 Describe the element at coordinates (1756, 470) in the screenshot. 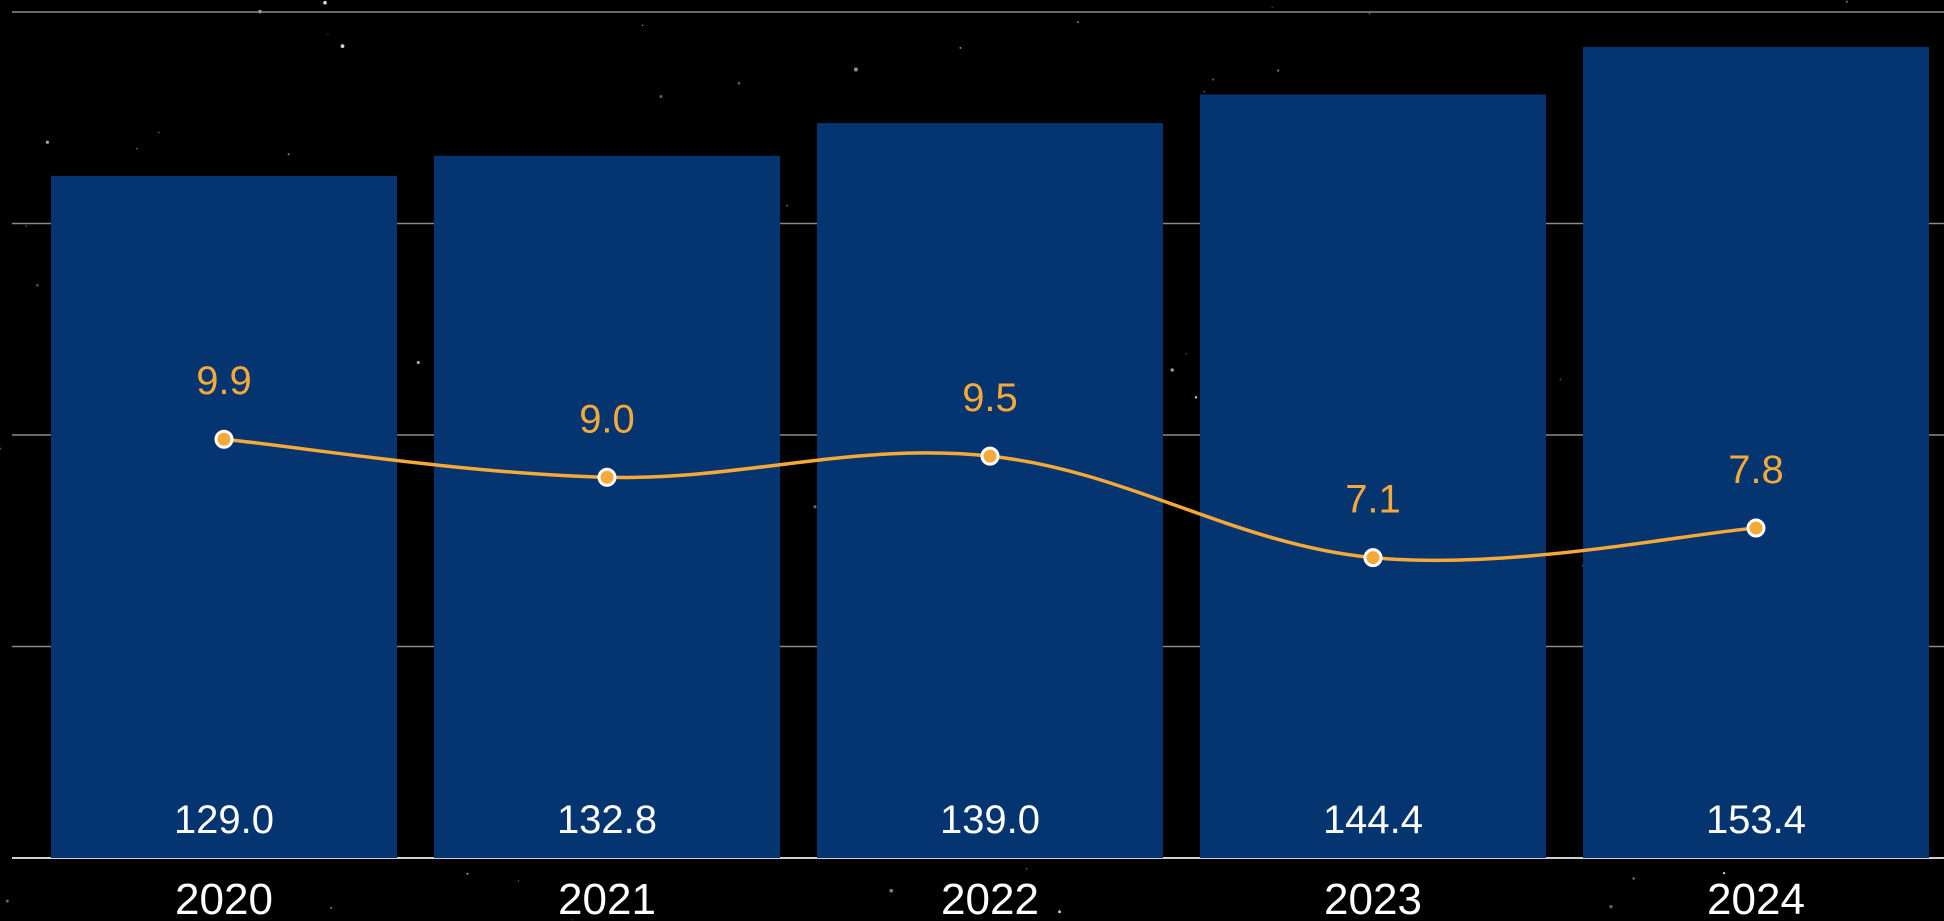

I see `line-value-label: 7.8` at that location.